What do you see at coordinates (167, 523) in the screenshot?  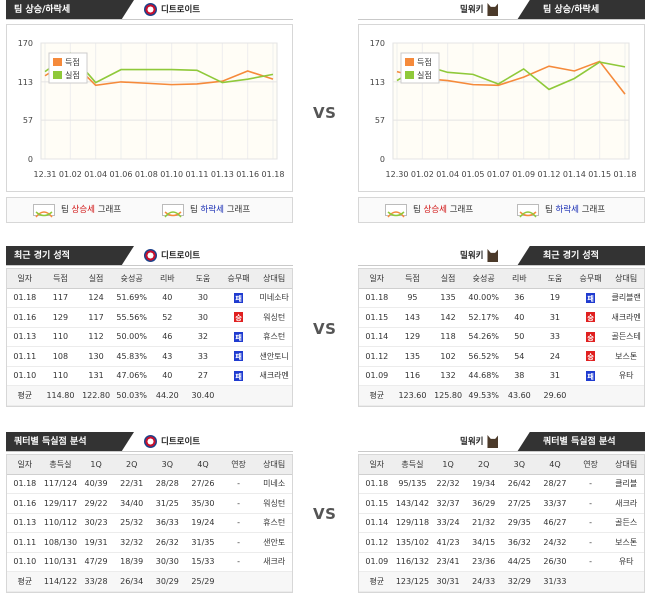 I see `table-cell: 36/33` at bounding box center [167, 523].